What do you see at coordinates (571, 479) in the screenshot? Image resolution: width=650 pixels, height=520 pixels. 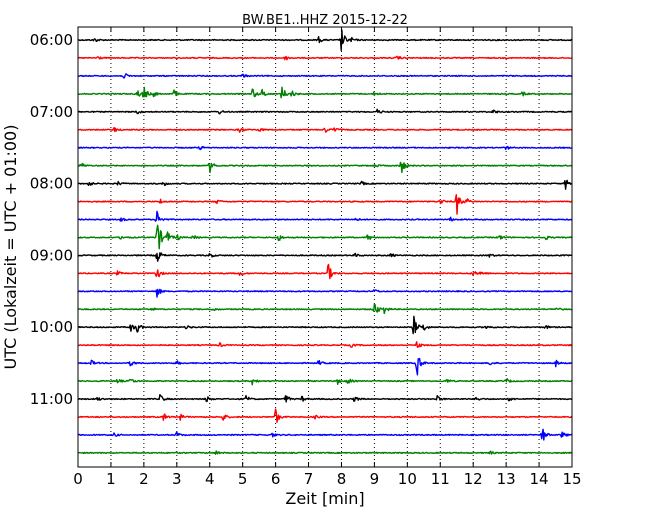 I see `x-tick-label-15: 15` at bounding box center [571, 479].